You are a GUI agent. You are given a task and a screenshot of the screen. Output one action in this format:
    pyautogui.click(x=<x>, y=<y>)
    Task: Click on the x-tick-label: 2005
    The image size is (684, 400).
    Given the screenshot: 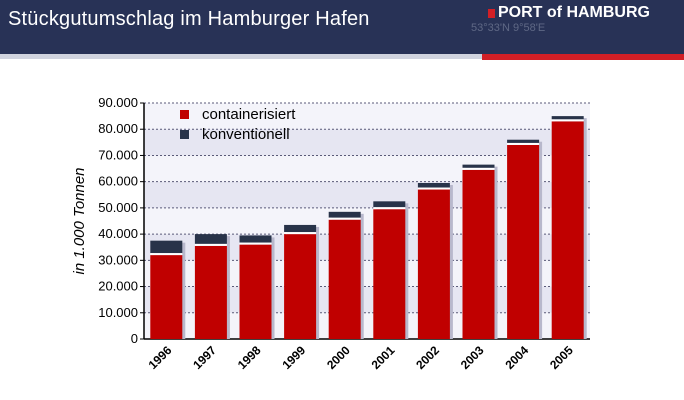 What is the action you would take?
    pyautogui.click(x=561, y=357)
    